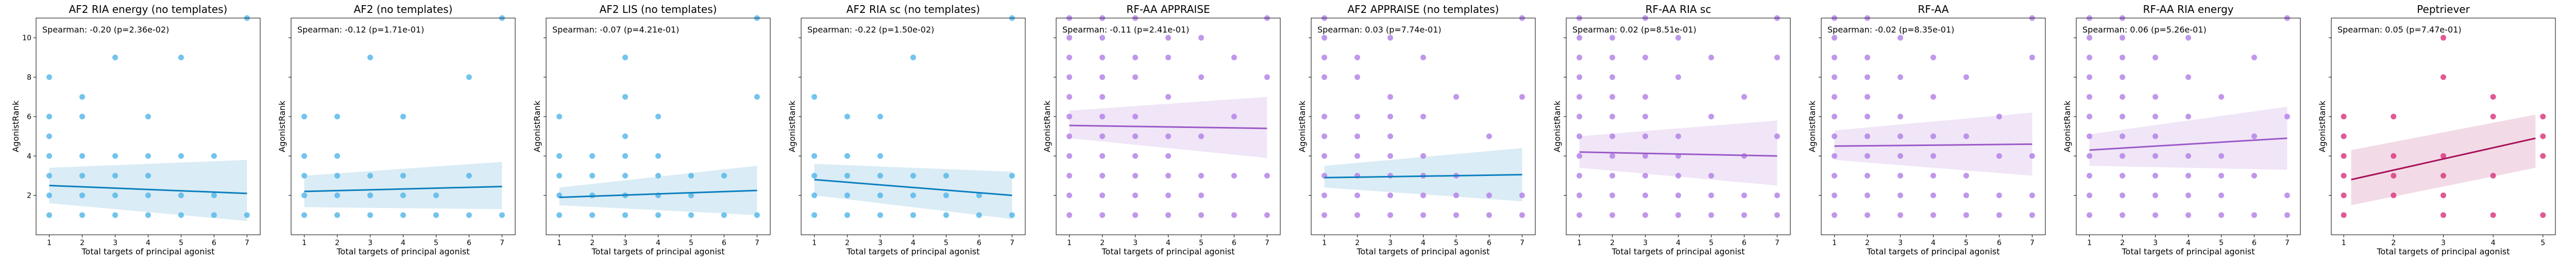 The height and width of the screenshot is (258, 2576). What do you see at coordinates (658, 9) in the screenshot?
I see `panel-title: AF2 LIS (no templates)` at bounding box center [658, 9].